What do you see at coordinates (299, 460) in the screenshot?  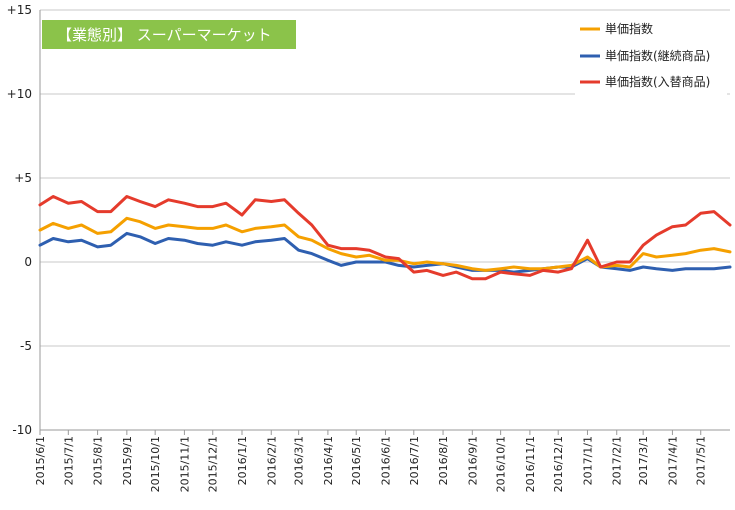 I see `x-tick-label: 2016/3/1` at bounding box center [299, 460].